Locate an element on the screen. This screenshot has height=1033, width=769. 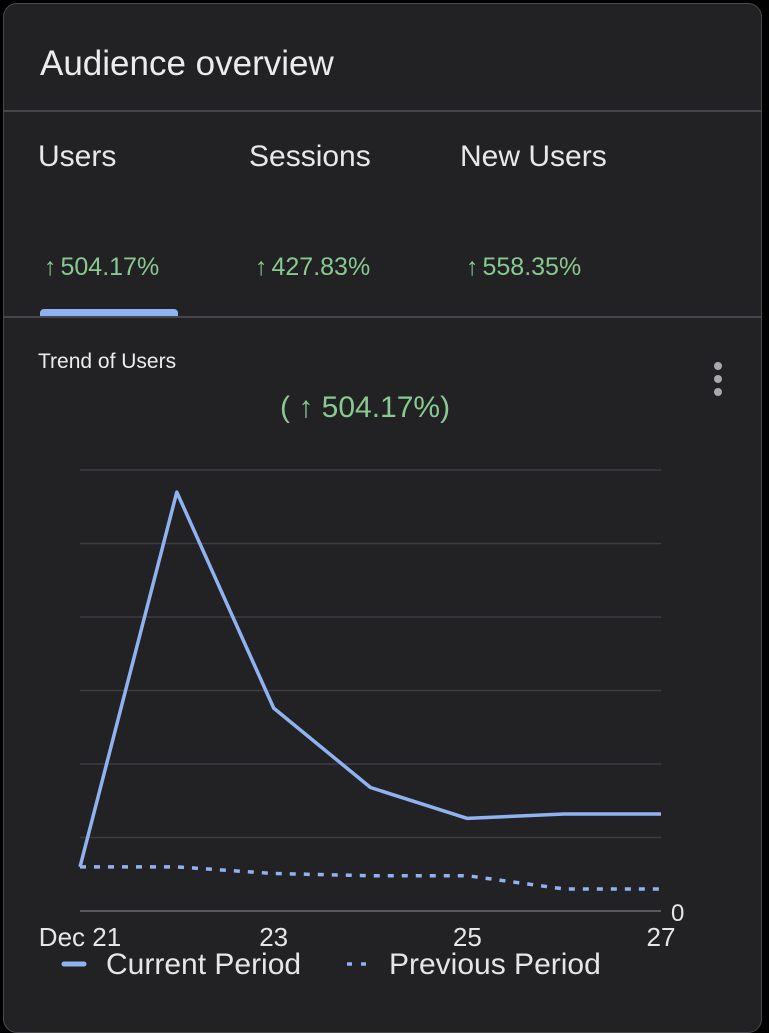
legend-label: Previous Period is located at coordinates (495, 964).